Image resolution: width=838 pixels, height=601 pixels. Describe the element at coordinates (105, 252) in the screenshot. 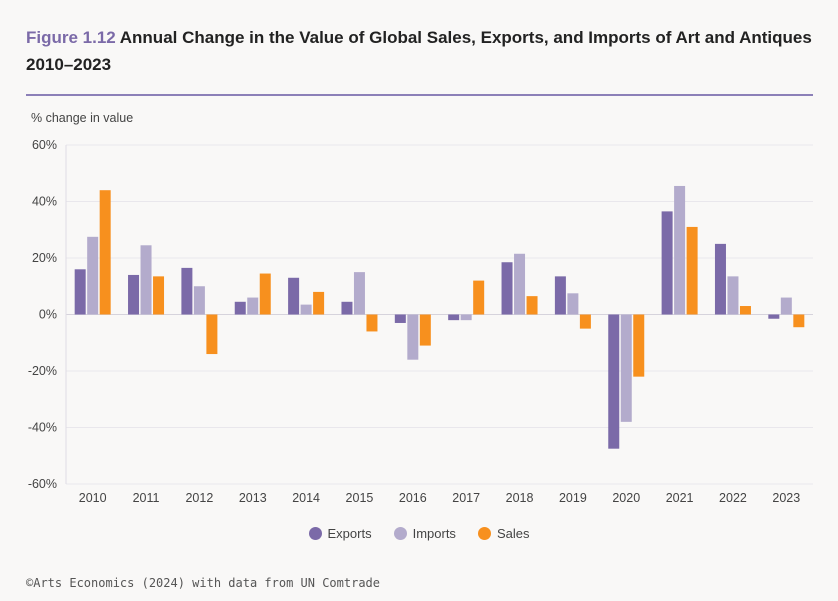

I see `bar-sales-2010` at that location.